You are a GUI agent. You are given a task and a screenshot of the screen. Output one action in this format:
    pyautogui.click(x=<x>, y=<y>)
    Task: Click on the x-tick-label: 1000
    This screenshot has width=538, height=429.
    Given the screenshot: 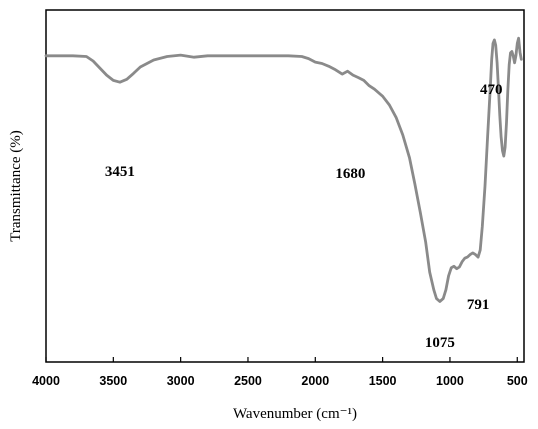 What is the action you would take?
    pyautogui.click(x=450, y=381)
    